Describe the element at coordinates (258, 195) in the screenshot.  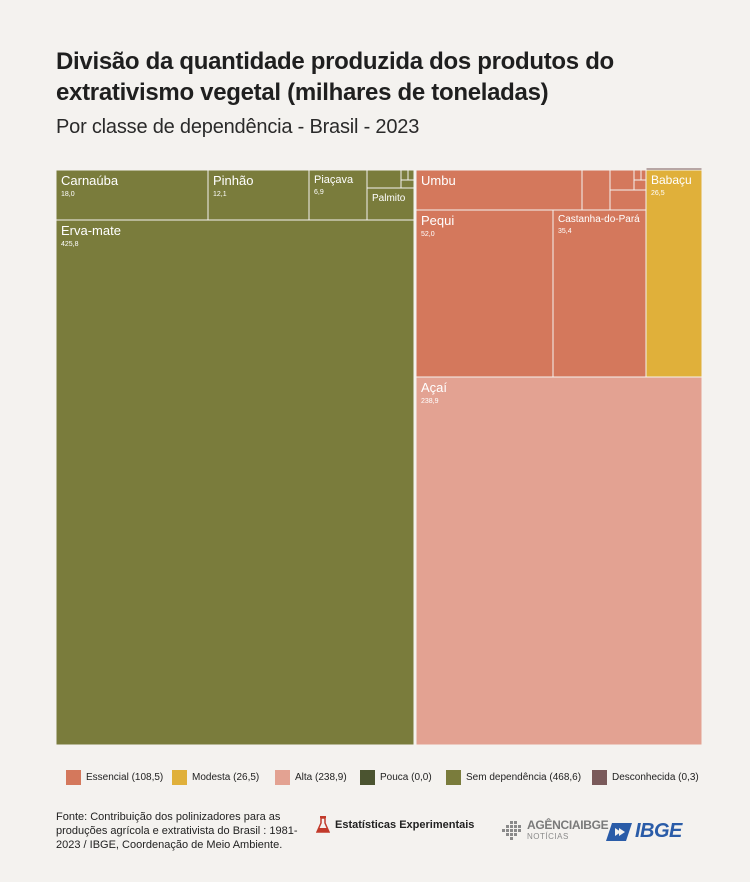
I see `tile-pinhao` at that location.